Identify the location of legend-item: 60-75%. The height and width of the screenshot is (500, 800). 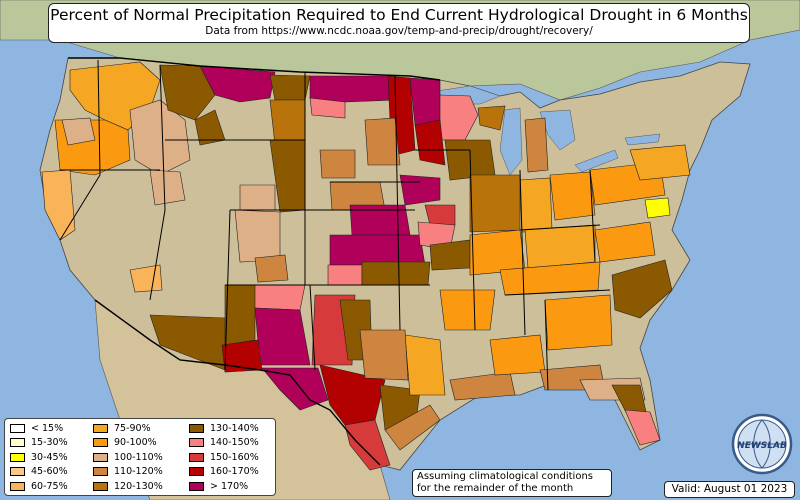
(39, 486).